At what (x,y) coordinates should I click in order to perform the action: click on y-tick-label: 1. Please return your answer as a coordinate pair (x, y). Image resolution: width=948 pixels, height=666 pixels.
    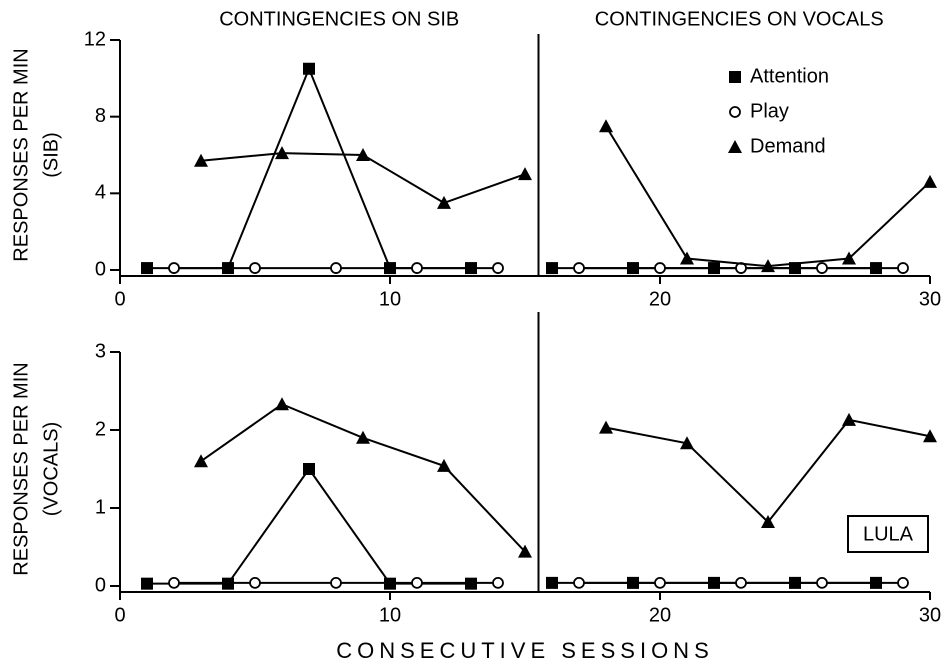
    Looking at the image, I should click on (100, 507).